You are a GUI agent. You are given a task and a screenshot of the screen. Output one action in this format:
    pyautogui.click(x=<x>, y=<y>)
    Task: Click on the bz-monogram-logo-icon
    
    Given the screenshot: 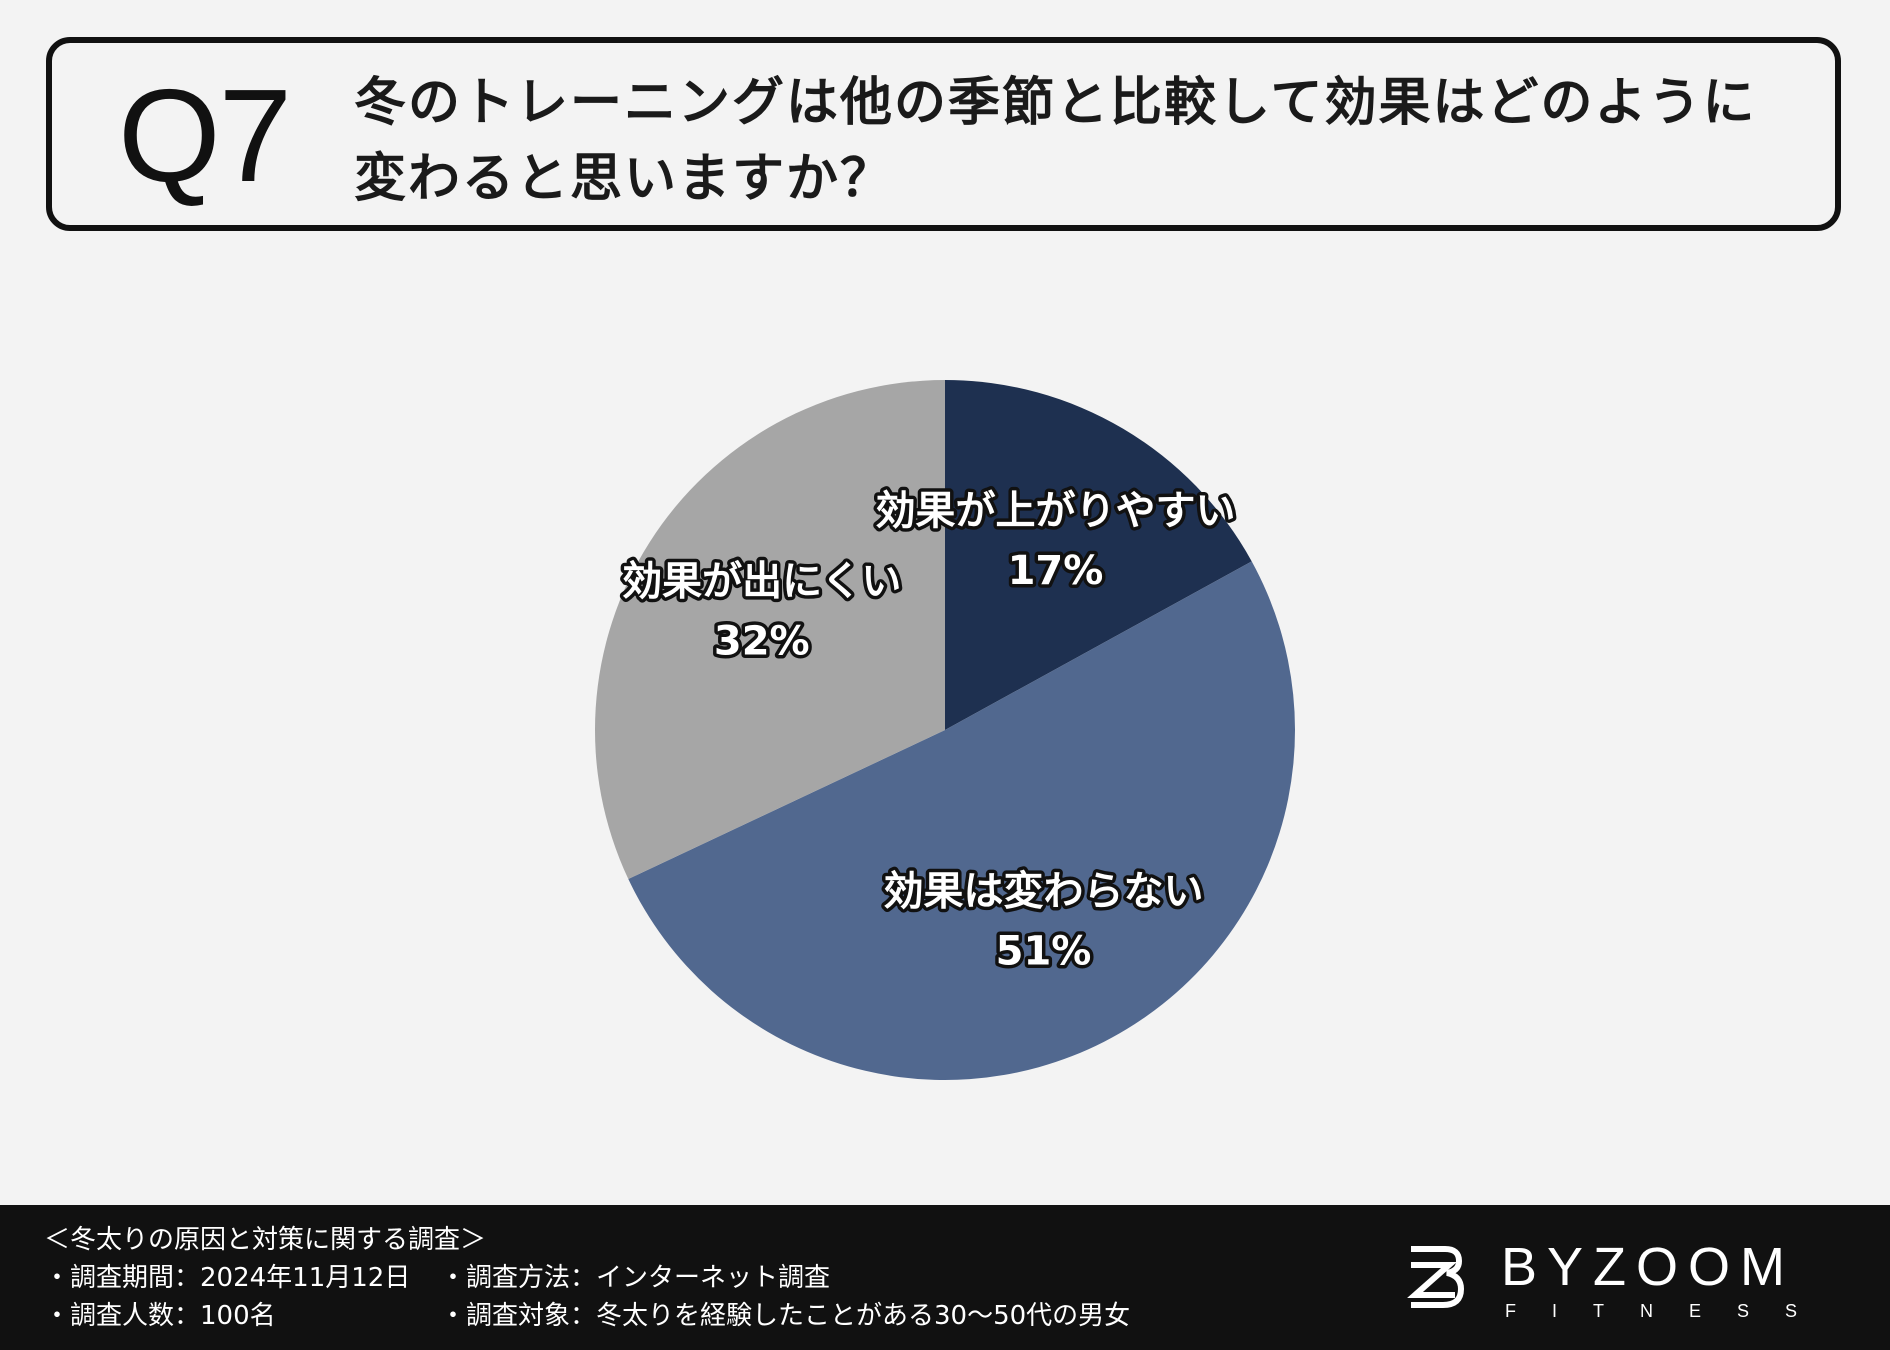 What is the action you would take?
    pyautogui.click(x=1436, y=1277)
    